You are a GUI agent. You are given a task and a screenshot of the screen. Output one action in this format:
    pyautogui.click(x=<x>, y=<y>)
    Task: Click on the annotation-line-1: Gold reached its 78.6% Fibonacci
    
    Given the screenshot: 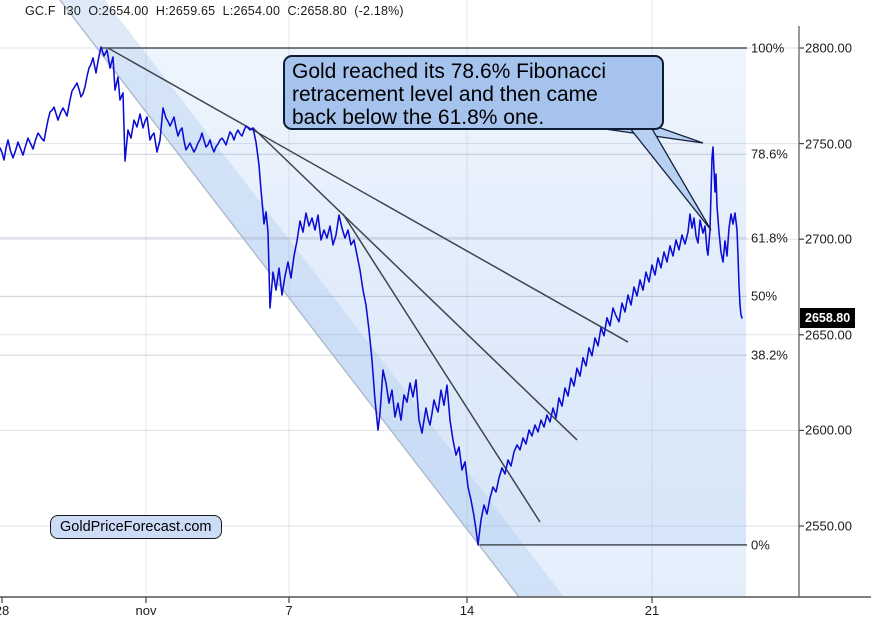 What is the action you would take?
    pyautogui.click(x=449, y=71)
    